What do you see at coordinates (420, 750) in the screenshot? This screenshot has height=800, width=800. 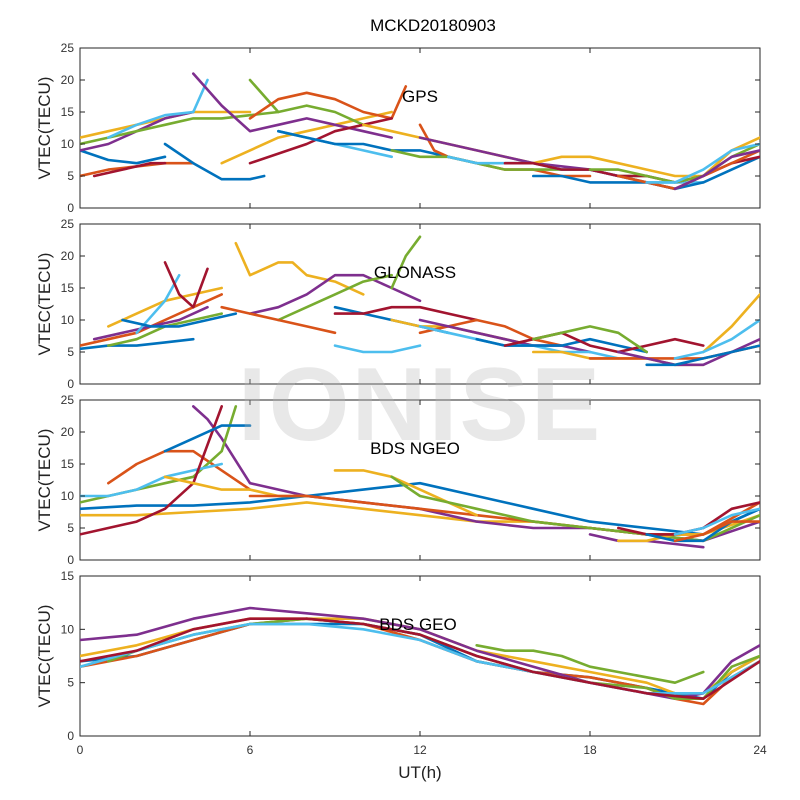 I see `x-tick-label: 12` at bounding box center [420, 750].